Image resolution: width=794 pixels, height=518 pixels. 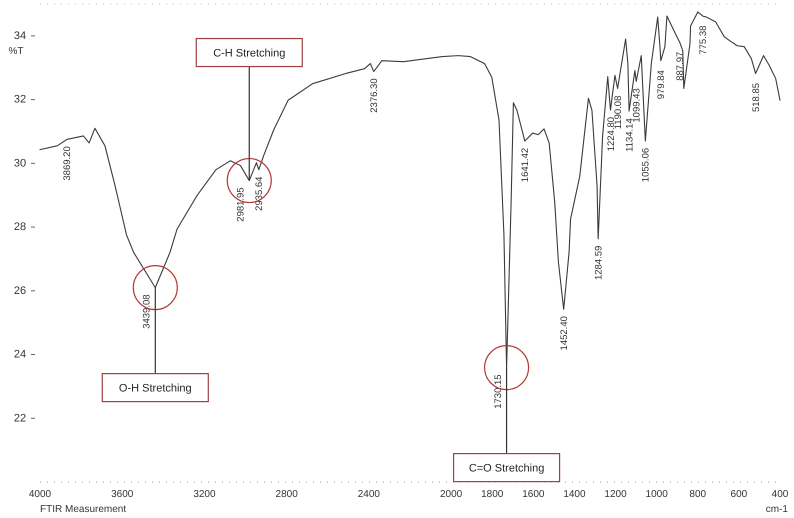 I want to click on annotation: 775.38, so click(x=704, y=40).